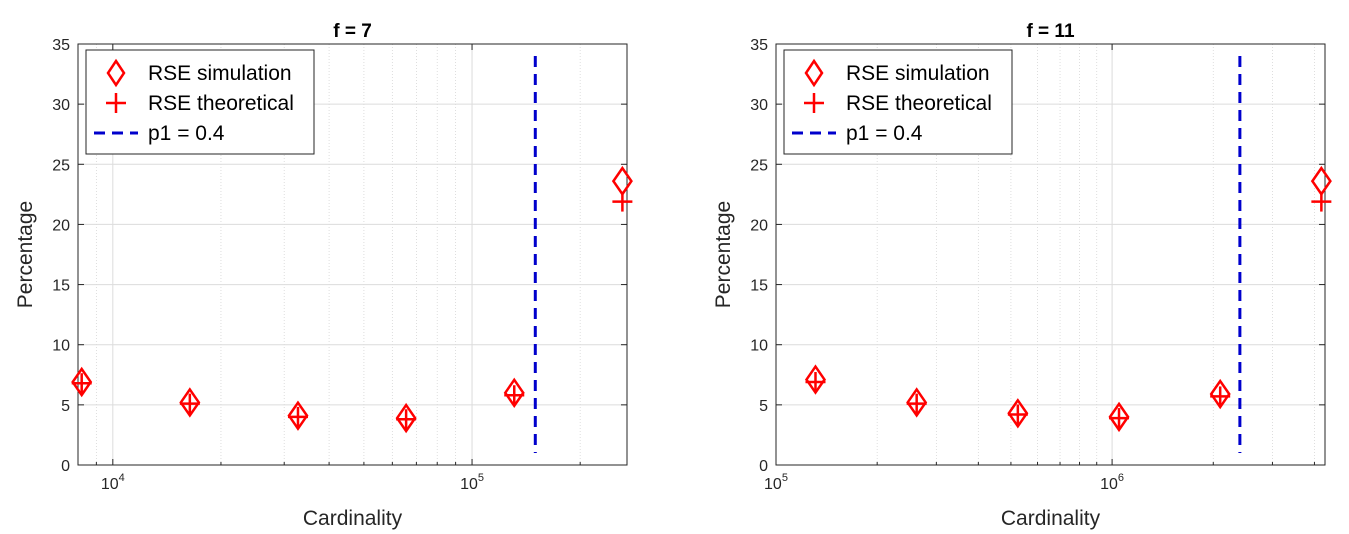 This screenshot has height=534, width=1349. I want to click on chart-title: f = 11, so click(1050, 31).